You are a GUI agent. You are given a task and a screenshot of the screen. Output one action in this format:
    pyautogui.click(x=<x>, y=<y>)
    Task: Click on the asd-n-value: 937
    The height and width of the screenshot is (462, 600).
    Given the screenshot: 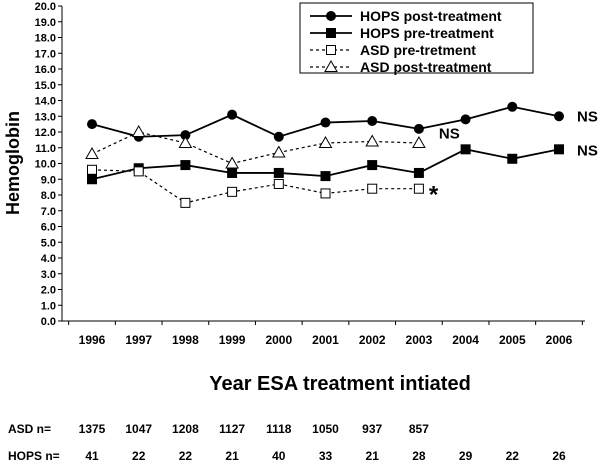 What is the action you would take?
    pyautogui.click(x=372, y=429)
    